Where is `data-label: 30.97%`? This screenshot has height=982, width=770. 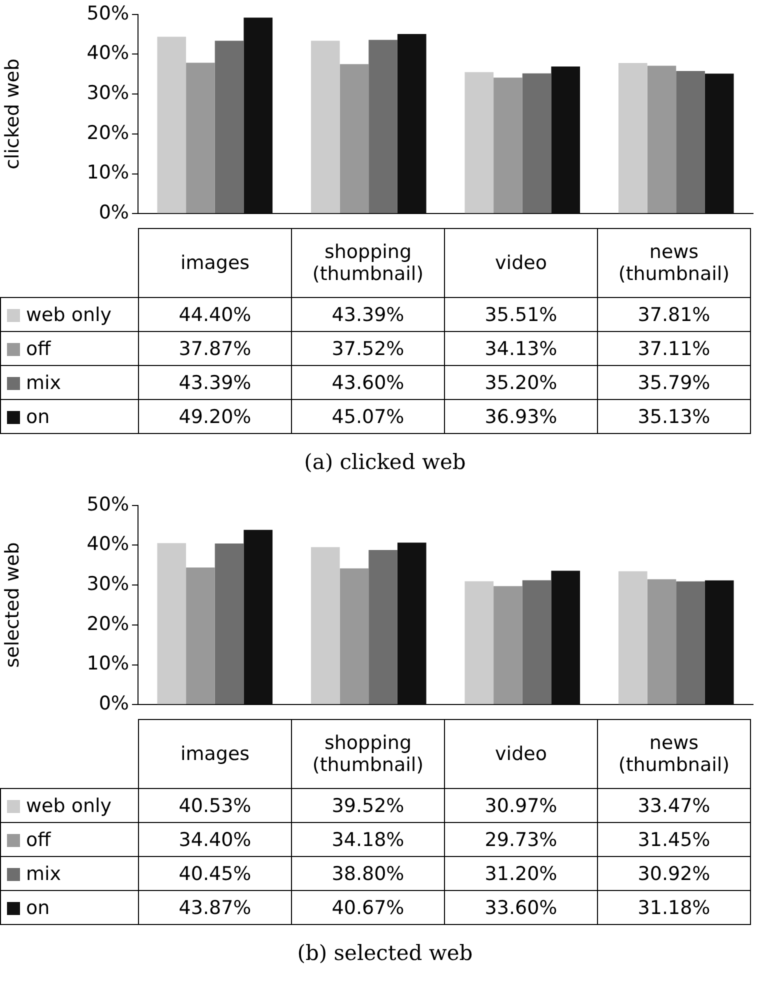 data-label: 30.97% is located at coordinates (521, 805).